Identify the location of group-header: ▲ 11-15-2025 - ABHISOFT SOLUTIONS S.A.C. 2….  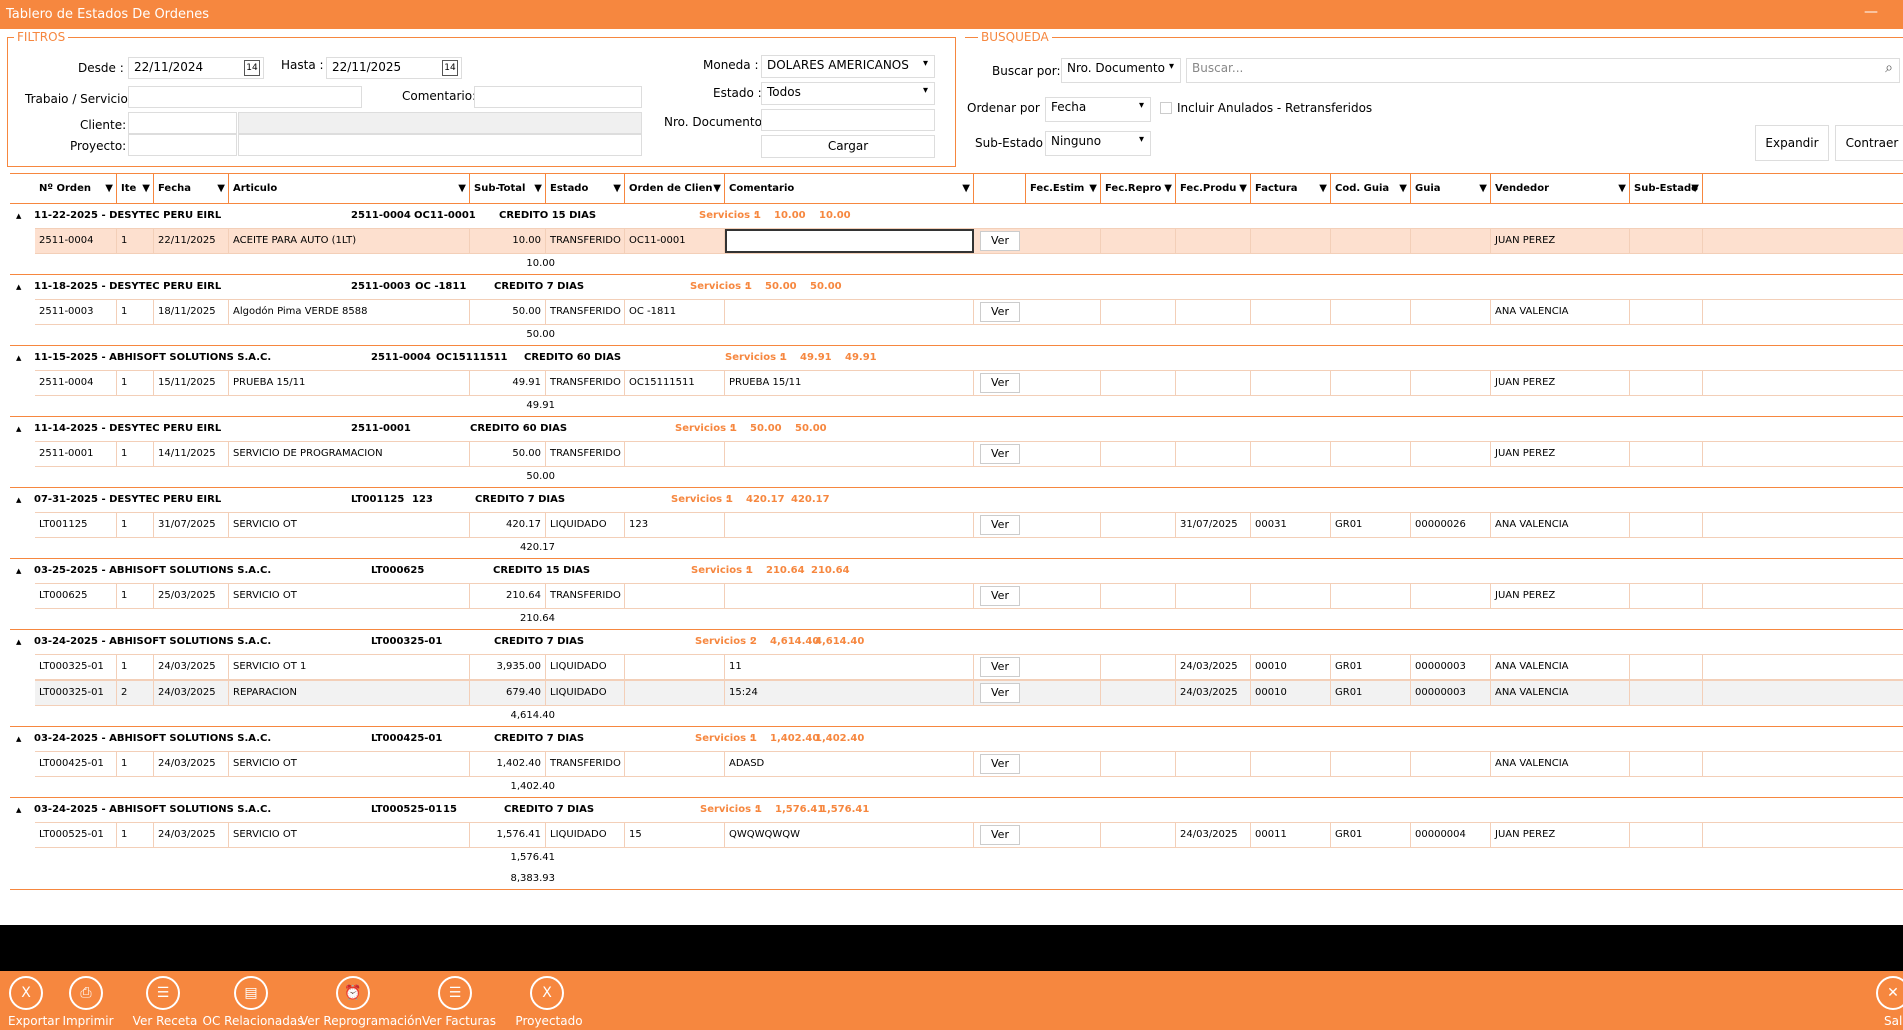
(956, 358).